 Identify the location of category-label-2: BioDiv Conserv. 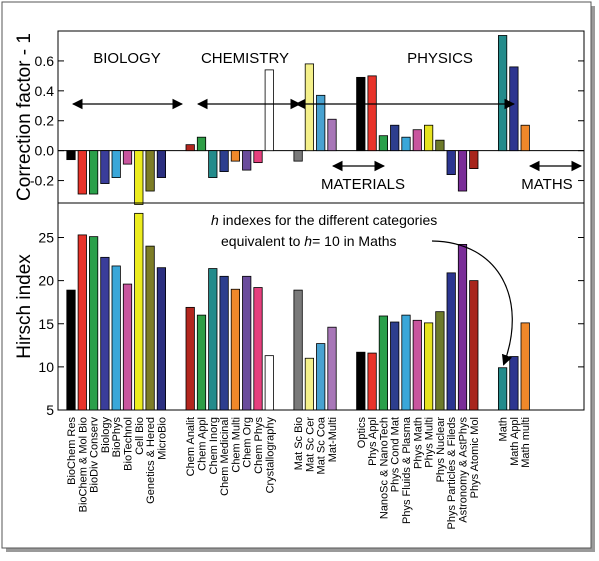
(95, 455).